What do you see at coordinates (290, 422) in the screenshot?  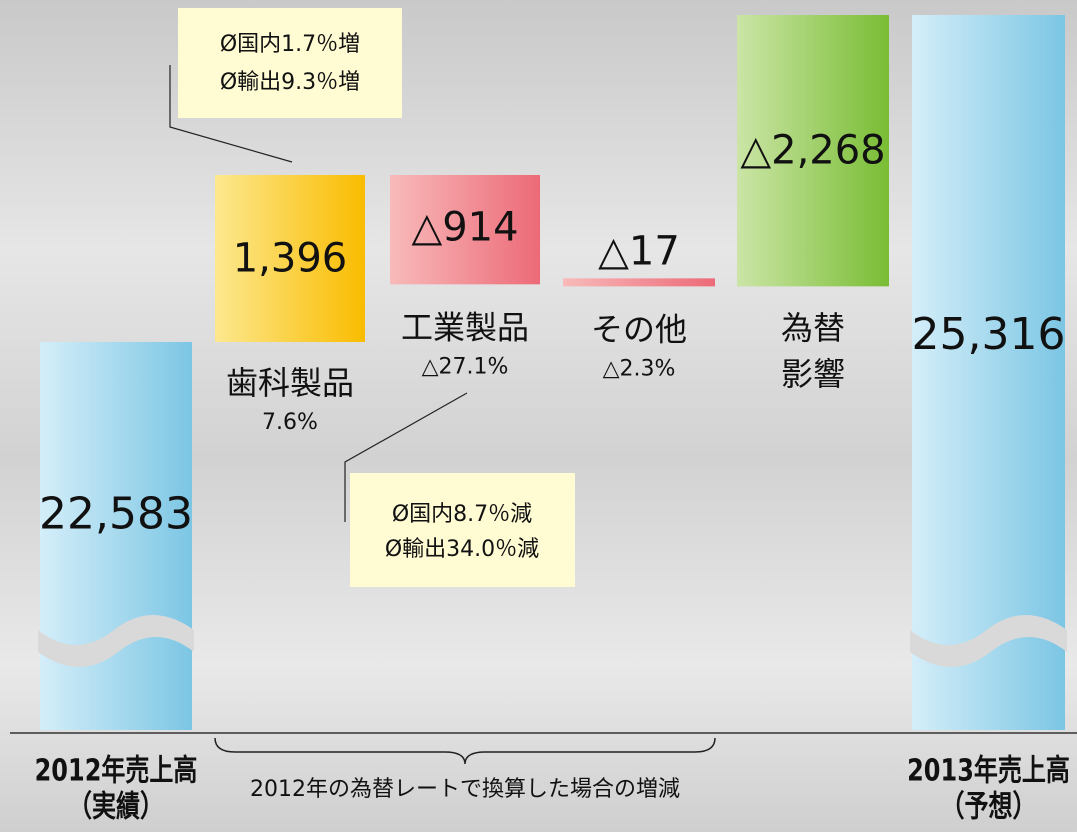 I see `change-label: 7.6%` at bounding box center [290, 422].